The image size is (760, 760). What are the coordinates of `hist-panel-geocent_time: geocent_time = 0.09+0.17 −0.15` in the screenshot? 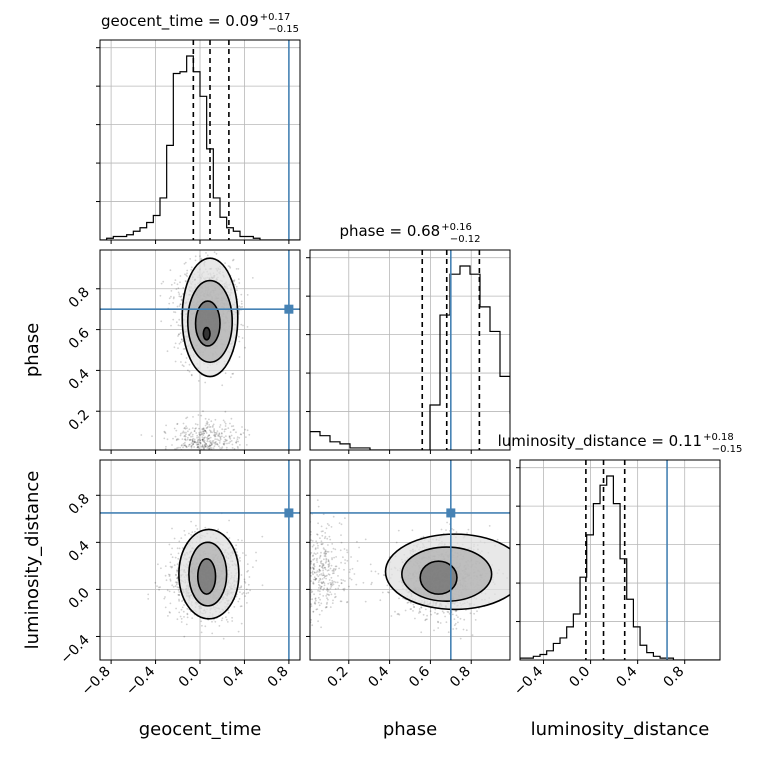 It's located at (198, 126).